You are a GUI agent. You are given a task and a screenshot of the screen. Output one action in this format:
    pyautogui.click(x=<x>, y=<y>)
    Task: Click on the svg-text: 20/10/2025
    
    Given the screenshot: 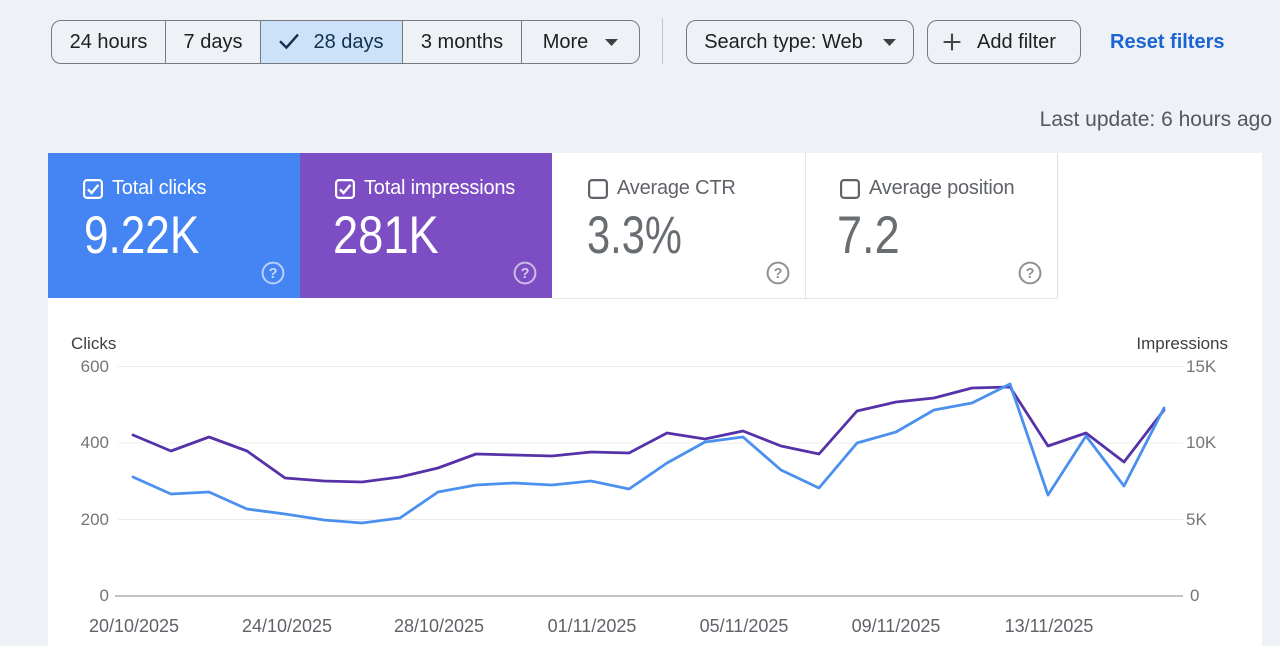 What is the action you would take?
    pyautogui.click(x=134, y=626)
    